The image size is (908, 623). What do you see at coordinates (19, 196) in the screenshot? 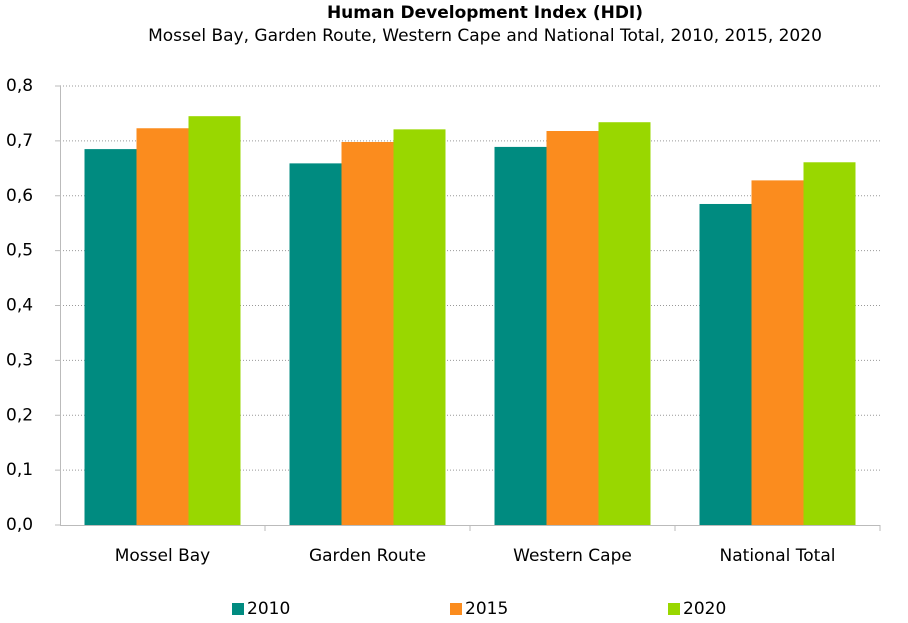
I see `y-tick-label: 0,6` at bounding box center [19, 196].